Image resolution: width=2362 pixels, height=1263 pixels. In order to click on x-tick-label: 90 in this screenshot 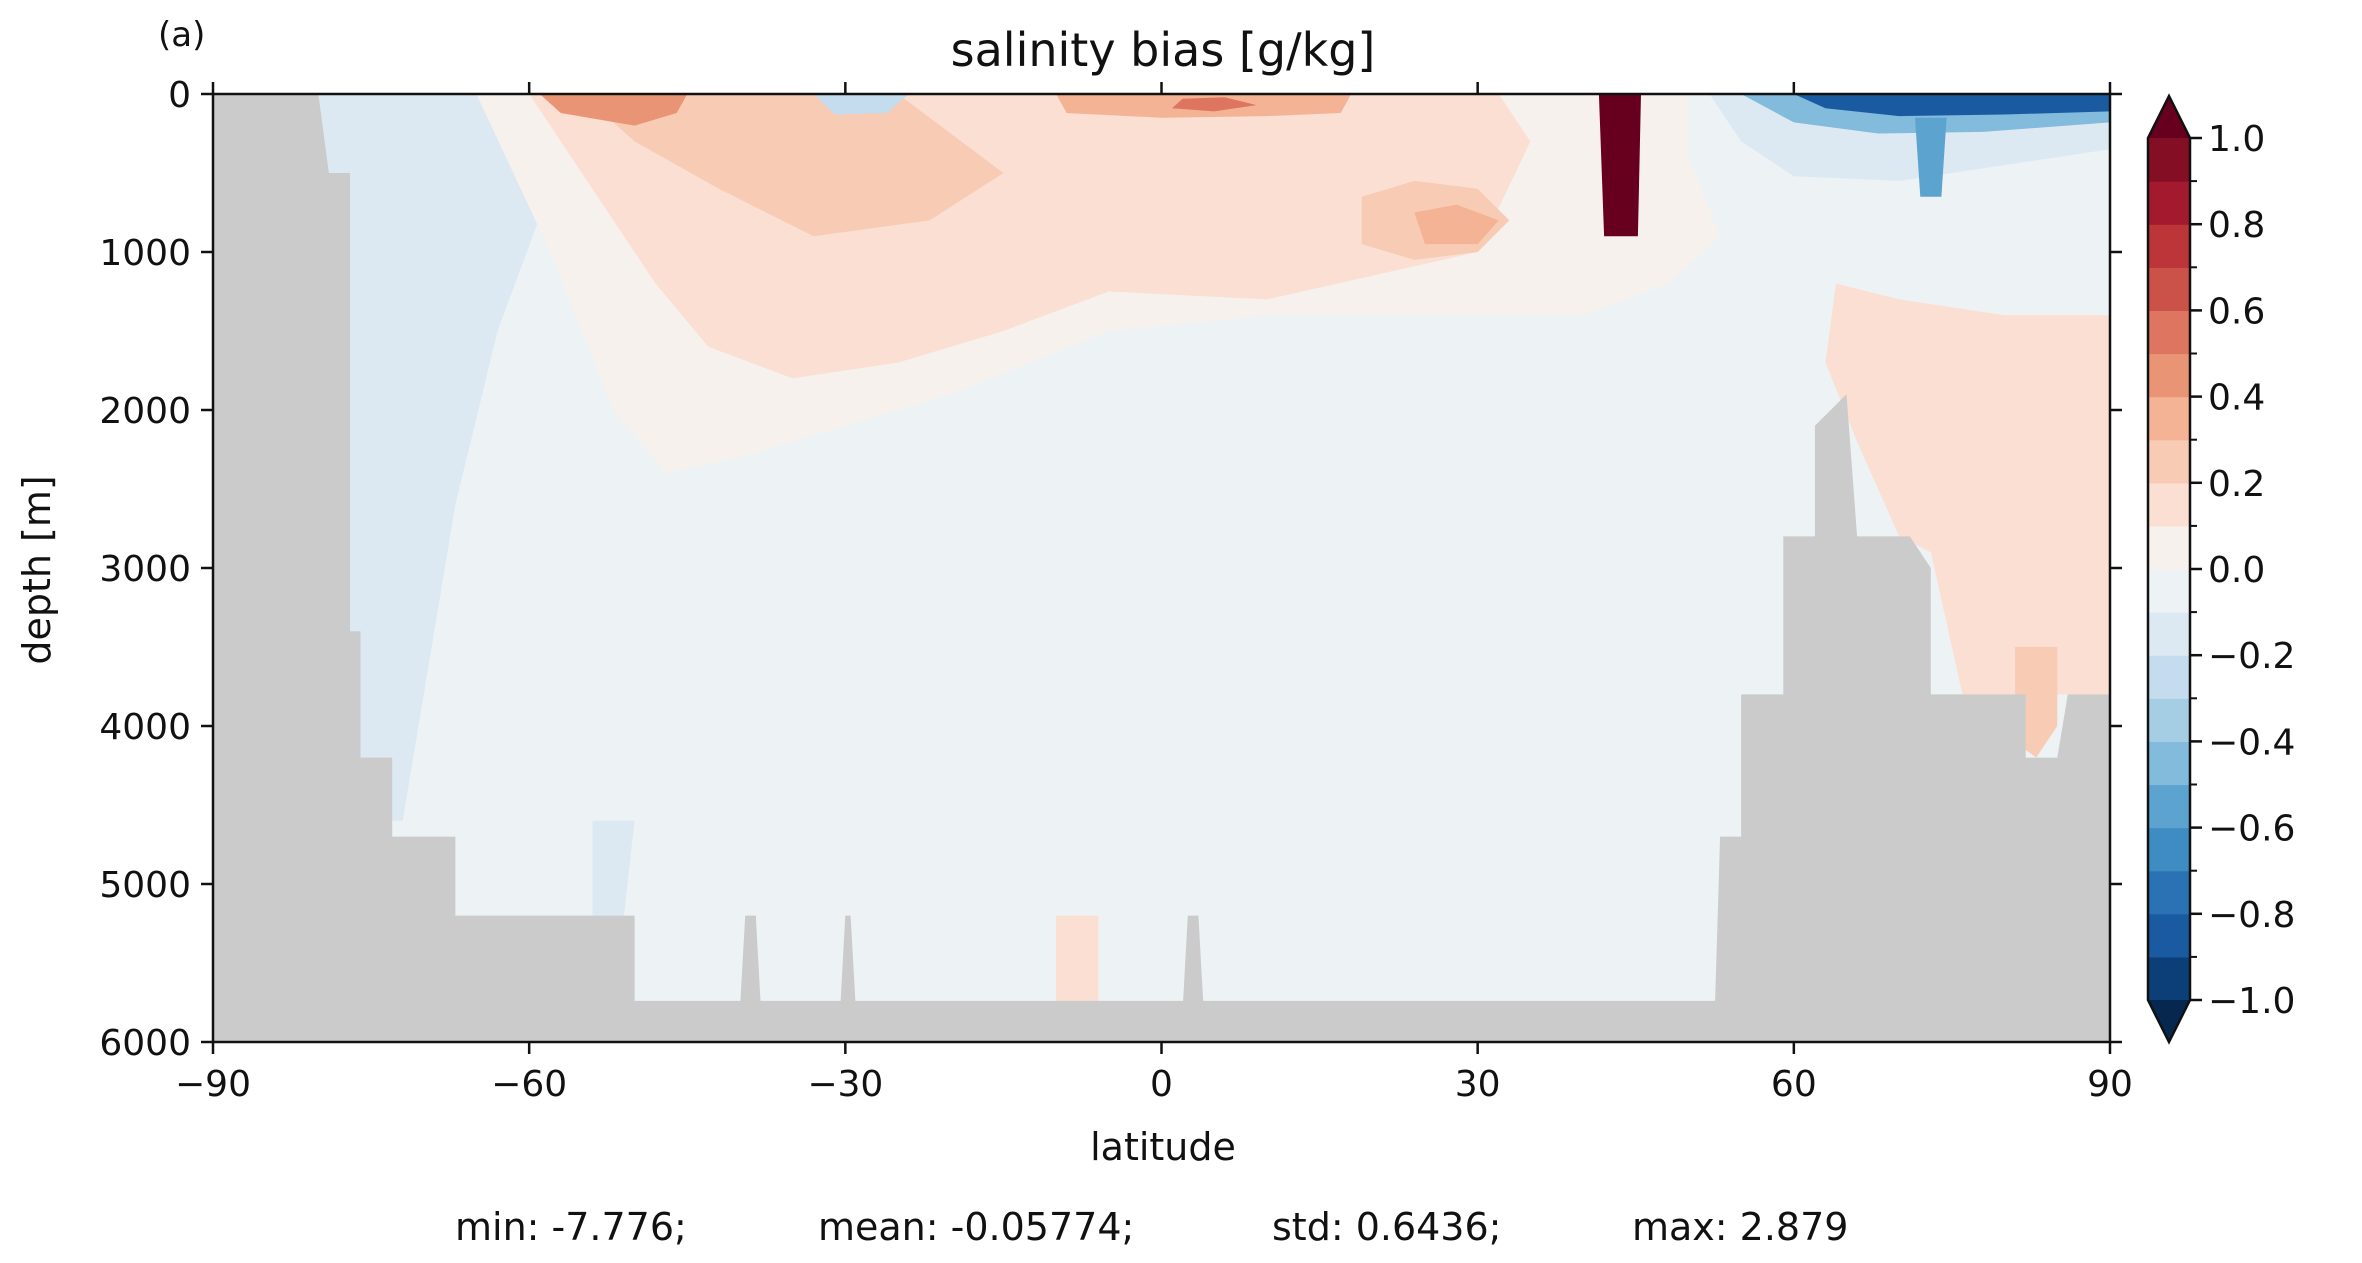, I will do `click(2110, 1084)`.